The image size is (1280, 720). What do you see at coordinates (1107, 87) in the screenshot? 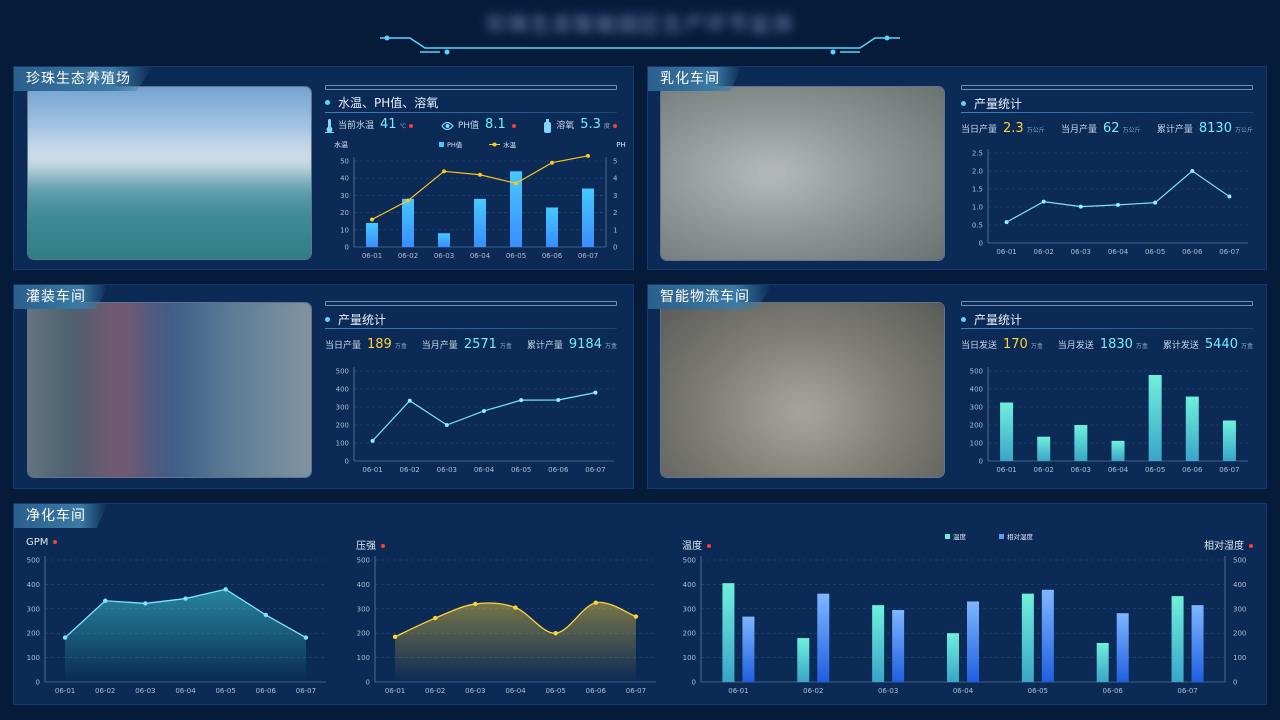
I see `dairy-top-bar` at bounding box center [1107, 87].